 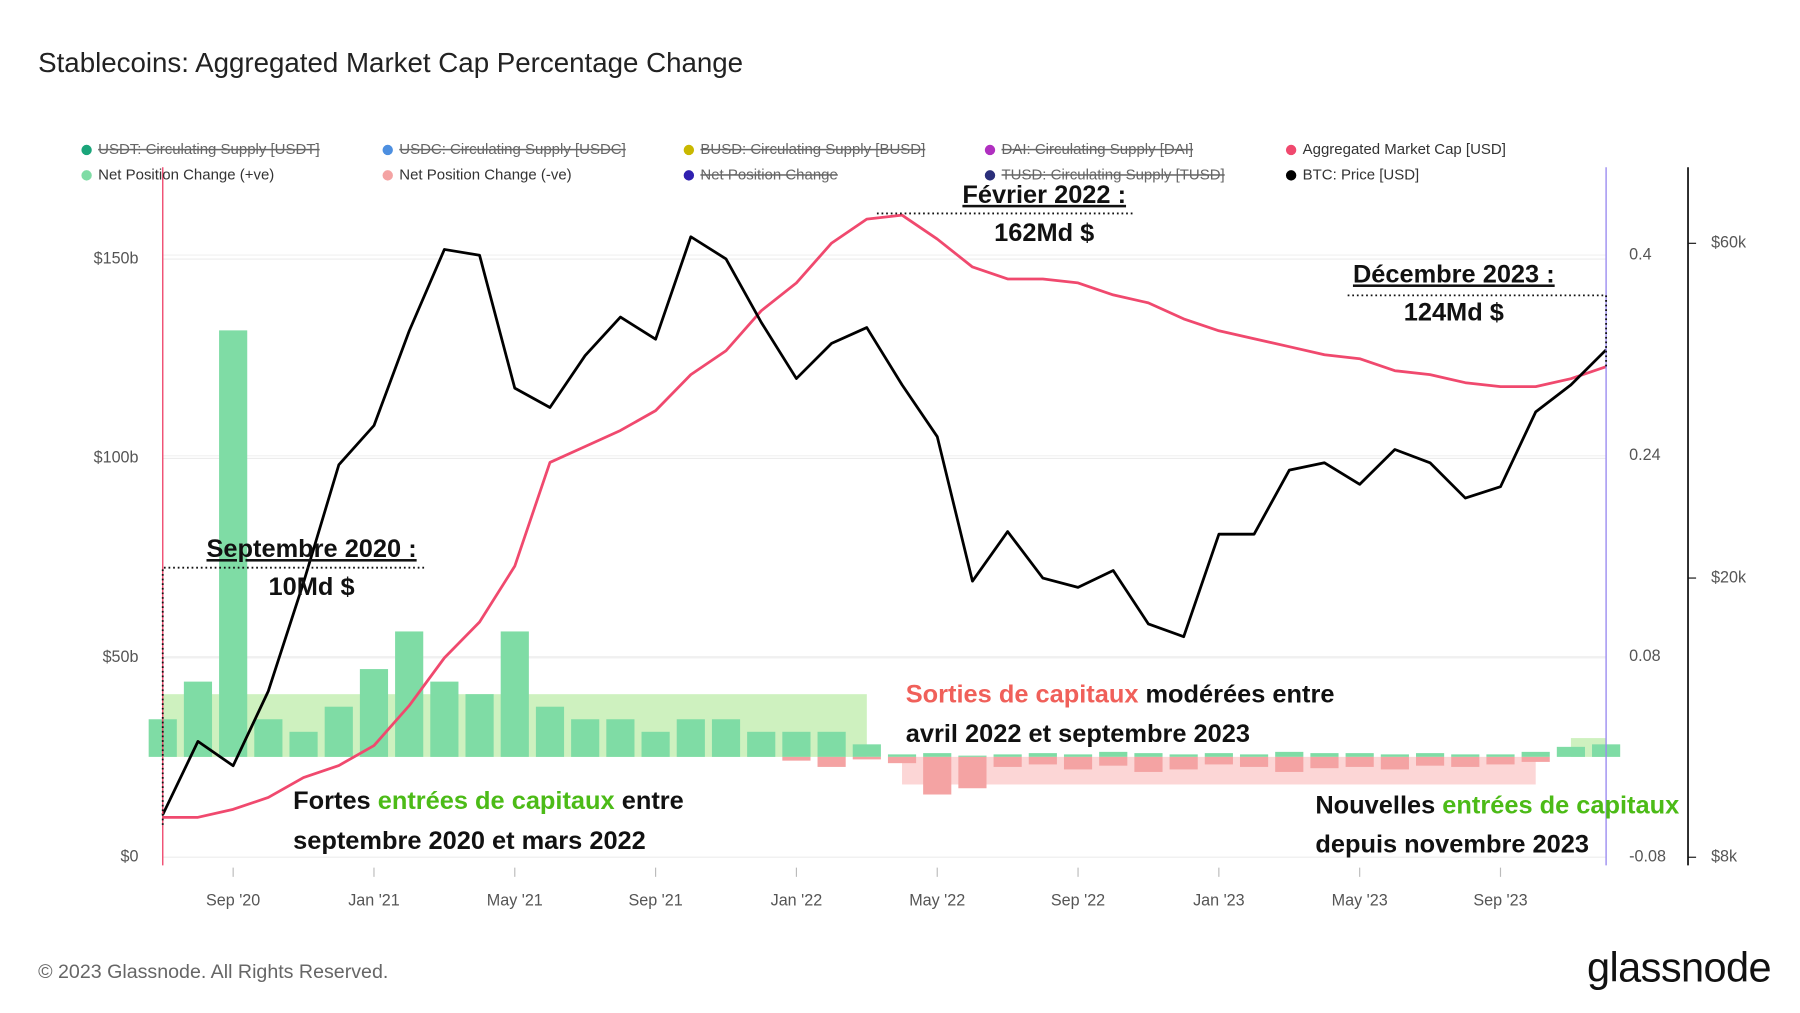 What do you see at coordinates (1236, 694) in the screenshot?
I see `note-text: modérées entre` at bounding box center [1236, 694].